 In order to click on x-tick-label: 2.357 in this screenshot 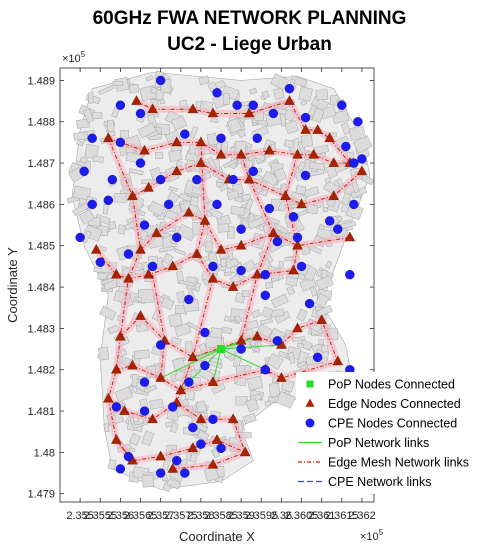, I will do `click(161, 516)`.